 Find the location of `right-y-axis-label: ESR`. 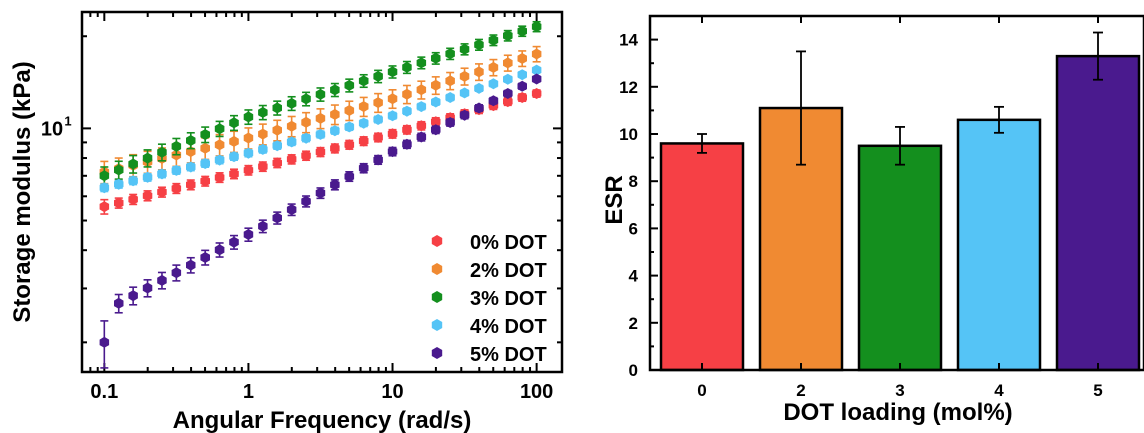

right-y-axis-label: ESR is located at coordinates (614, 199).